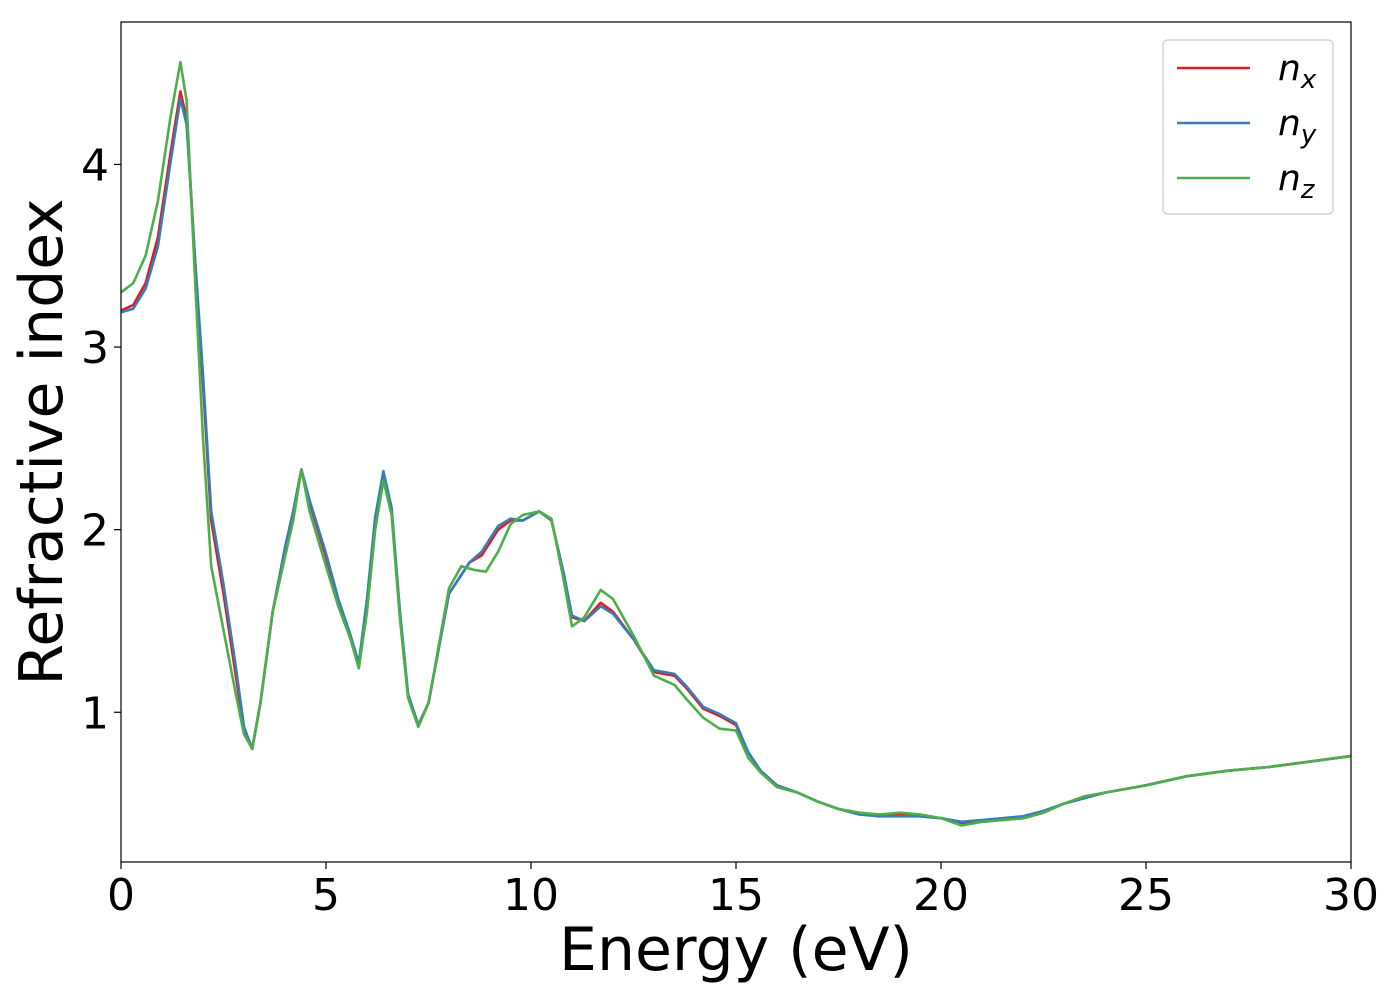  What do you see at coordinates (95, 713) in the screenshot?
I see `y-tick-label: 1` at bounding box center [95, 713].